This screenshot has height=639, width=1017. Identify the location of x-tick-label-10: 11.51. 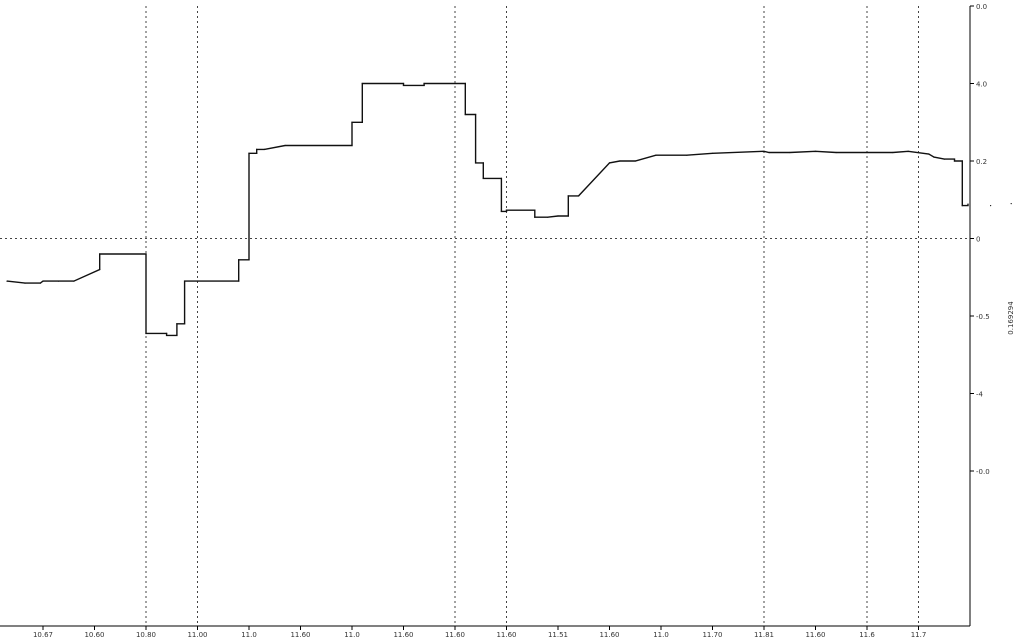
(558, 635).